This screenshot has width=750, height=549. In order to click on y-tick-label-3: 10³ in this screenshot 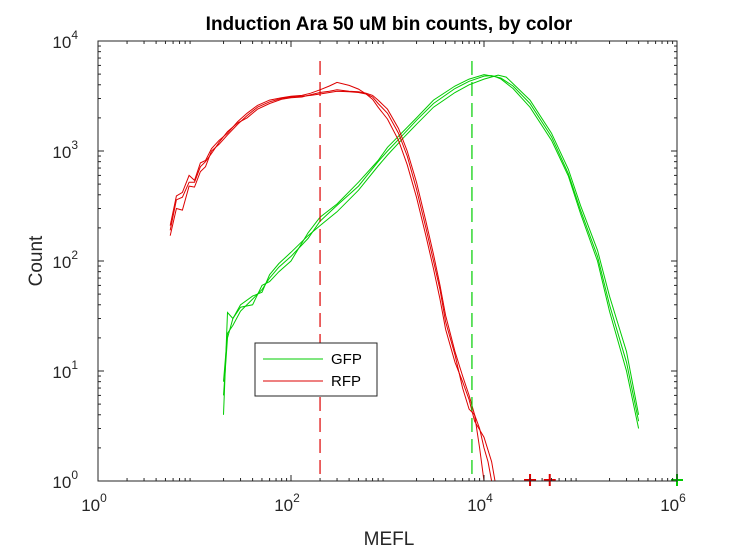, I will do `click(65, 150)`.